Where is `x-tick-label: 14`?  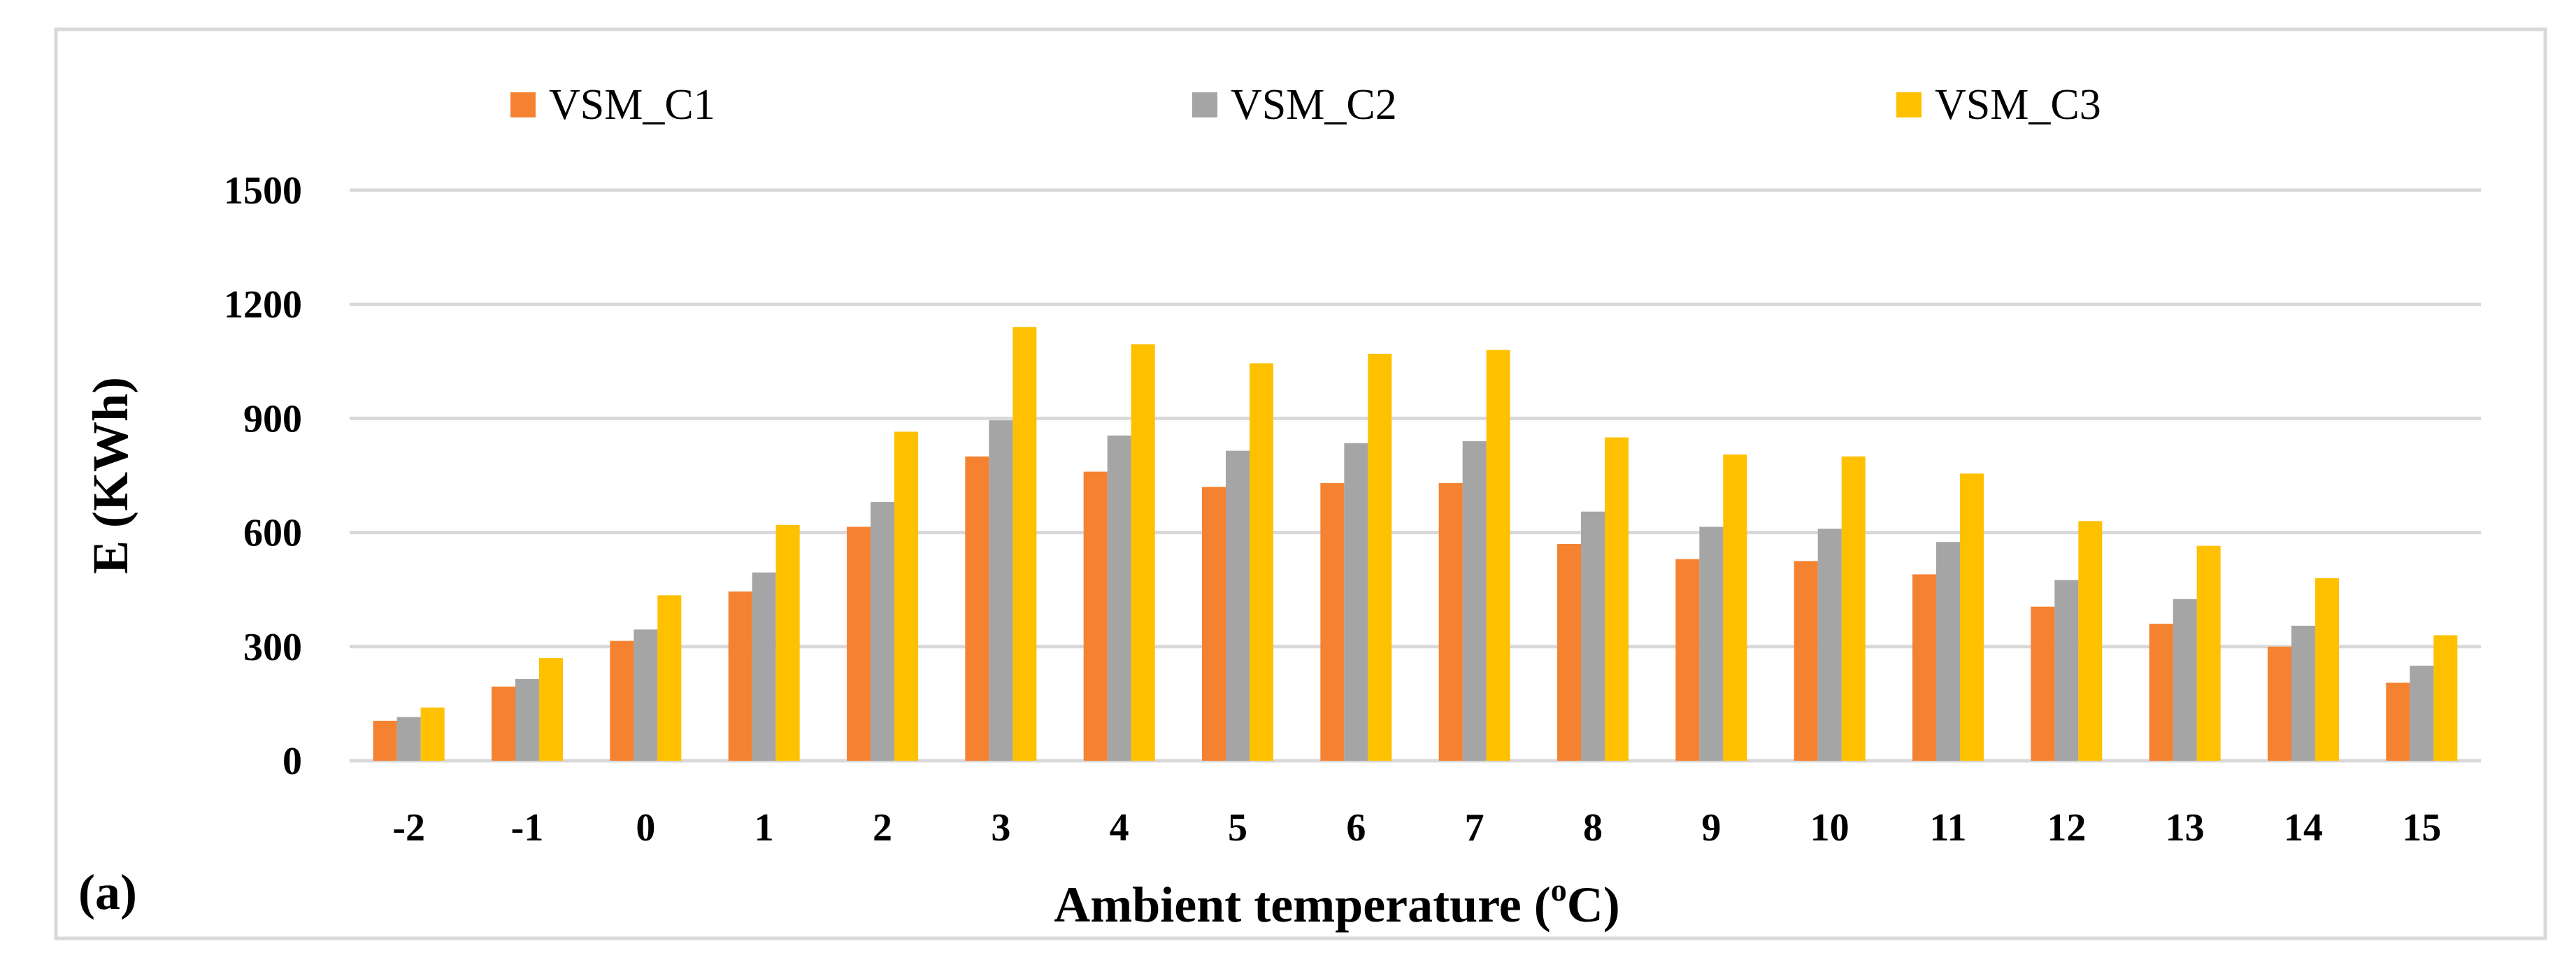
x-tick-label: 14 is located at coordinates (2303, 828).